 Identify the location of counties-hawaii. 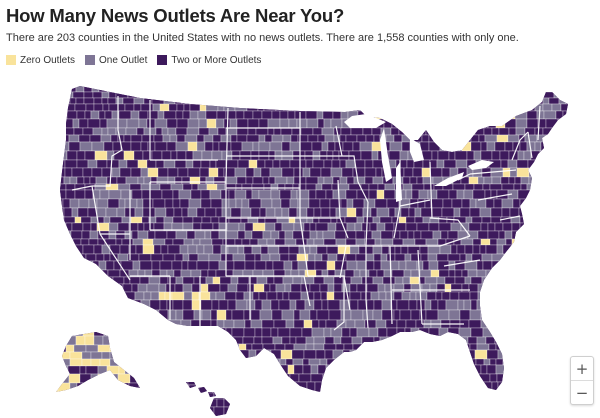
(208, 399).